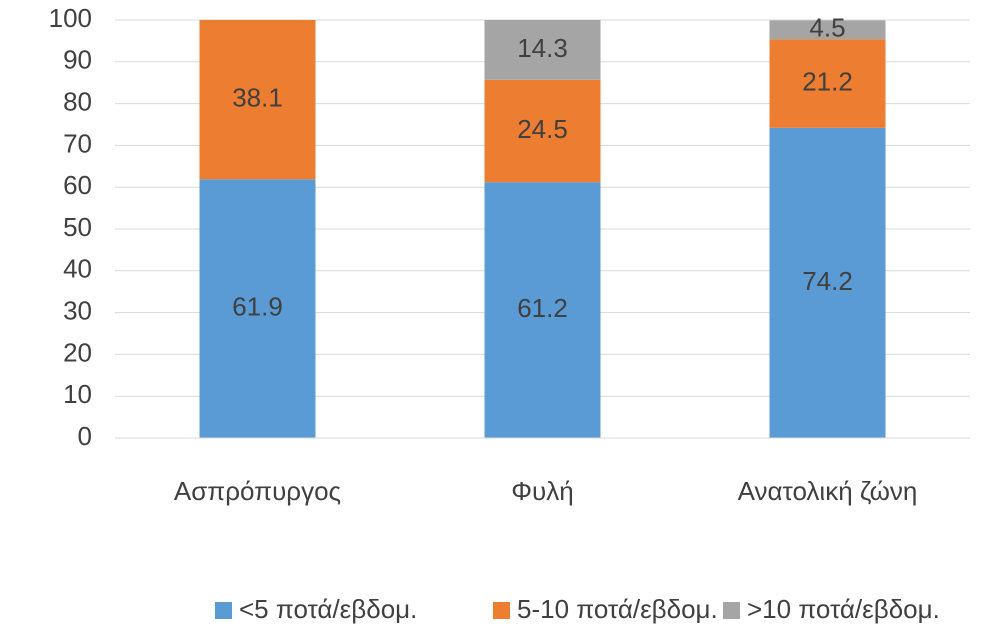  Describe the element at coordinates (77, 101) in the screenshot. I see `y-tick-label: 80` at that location.